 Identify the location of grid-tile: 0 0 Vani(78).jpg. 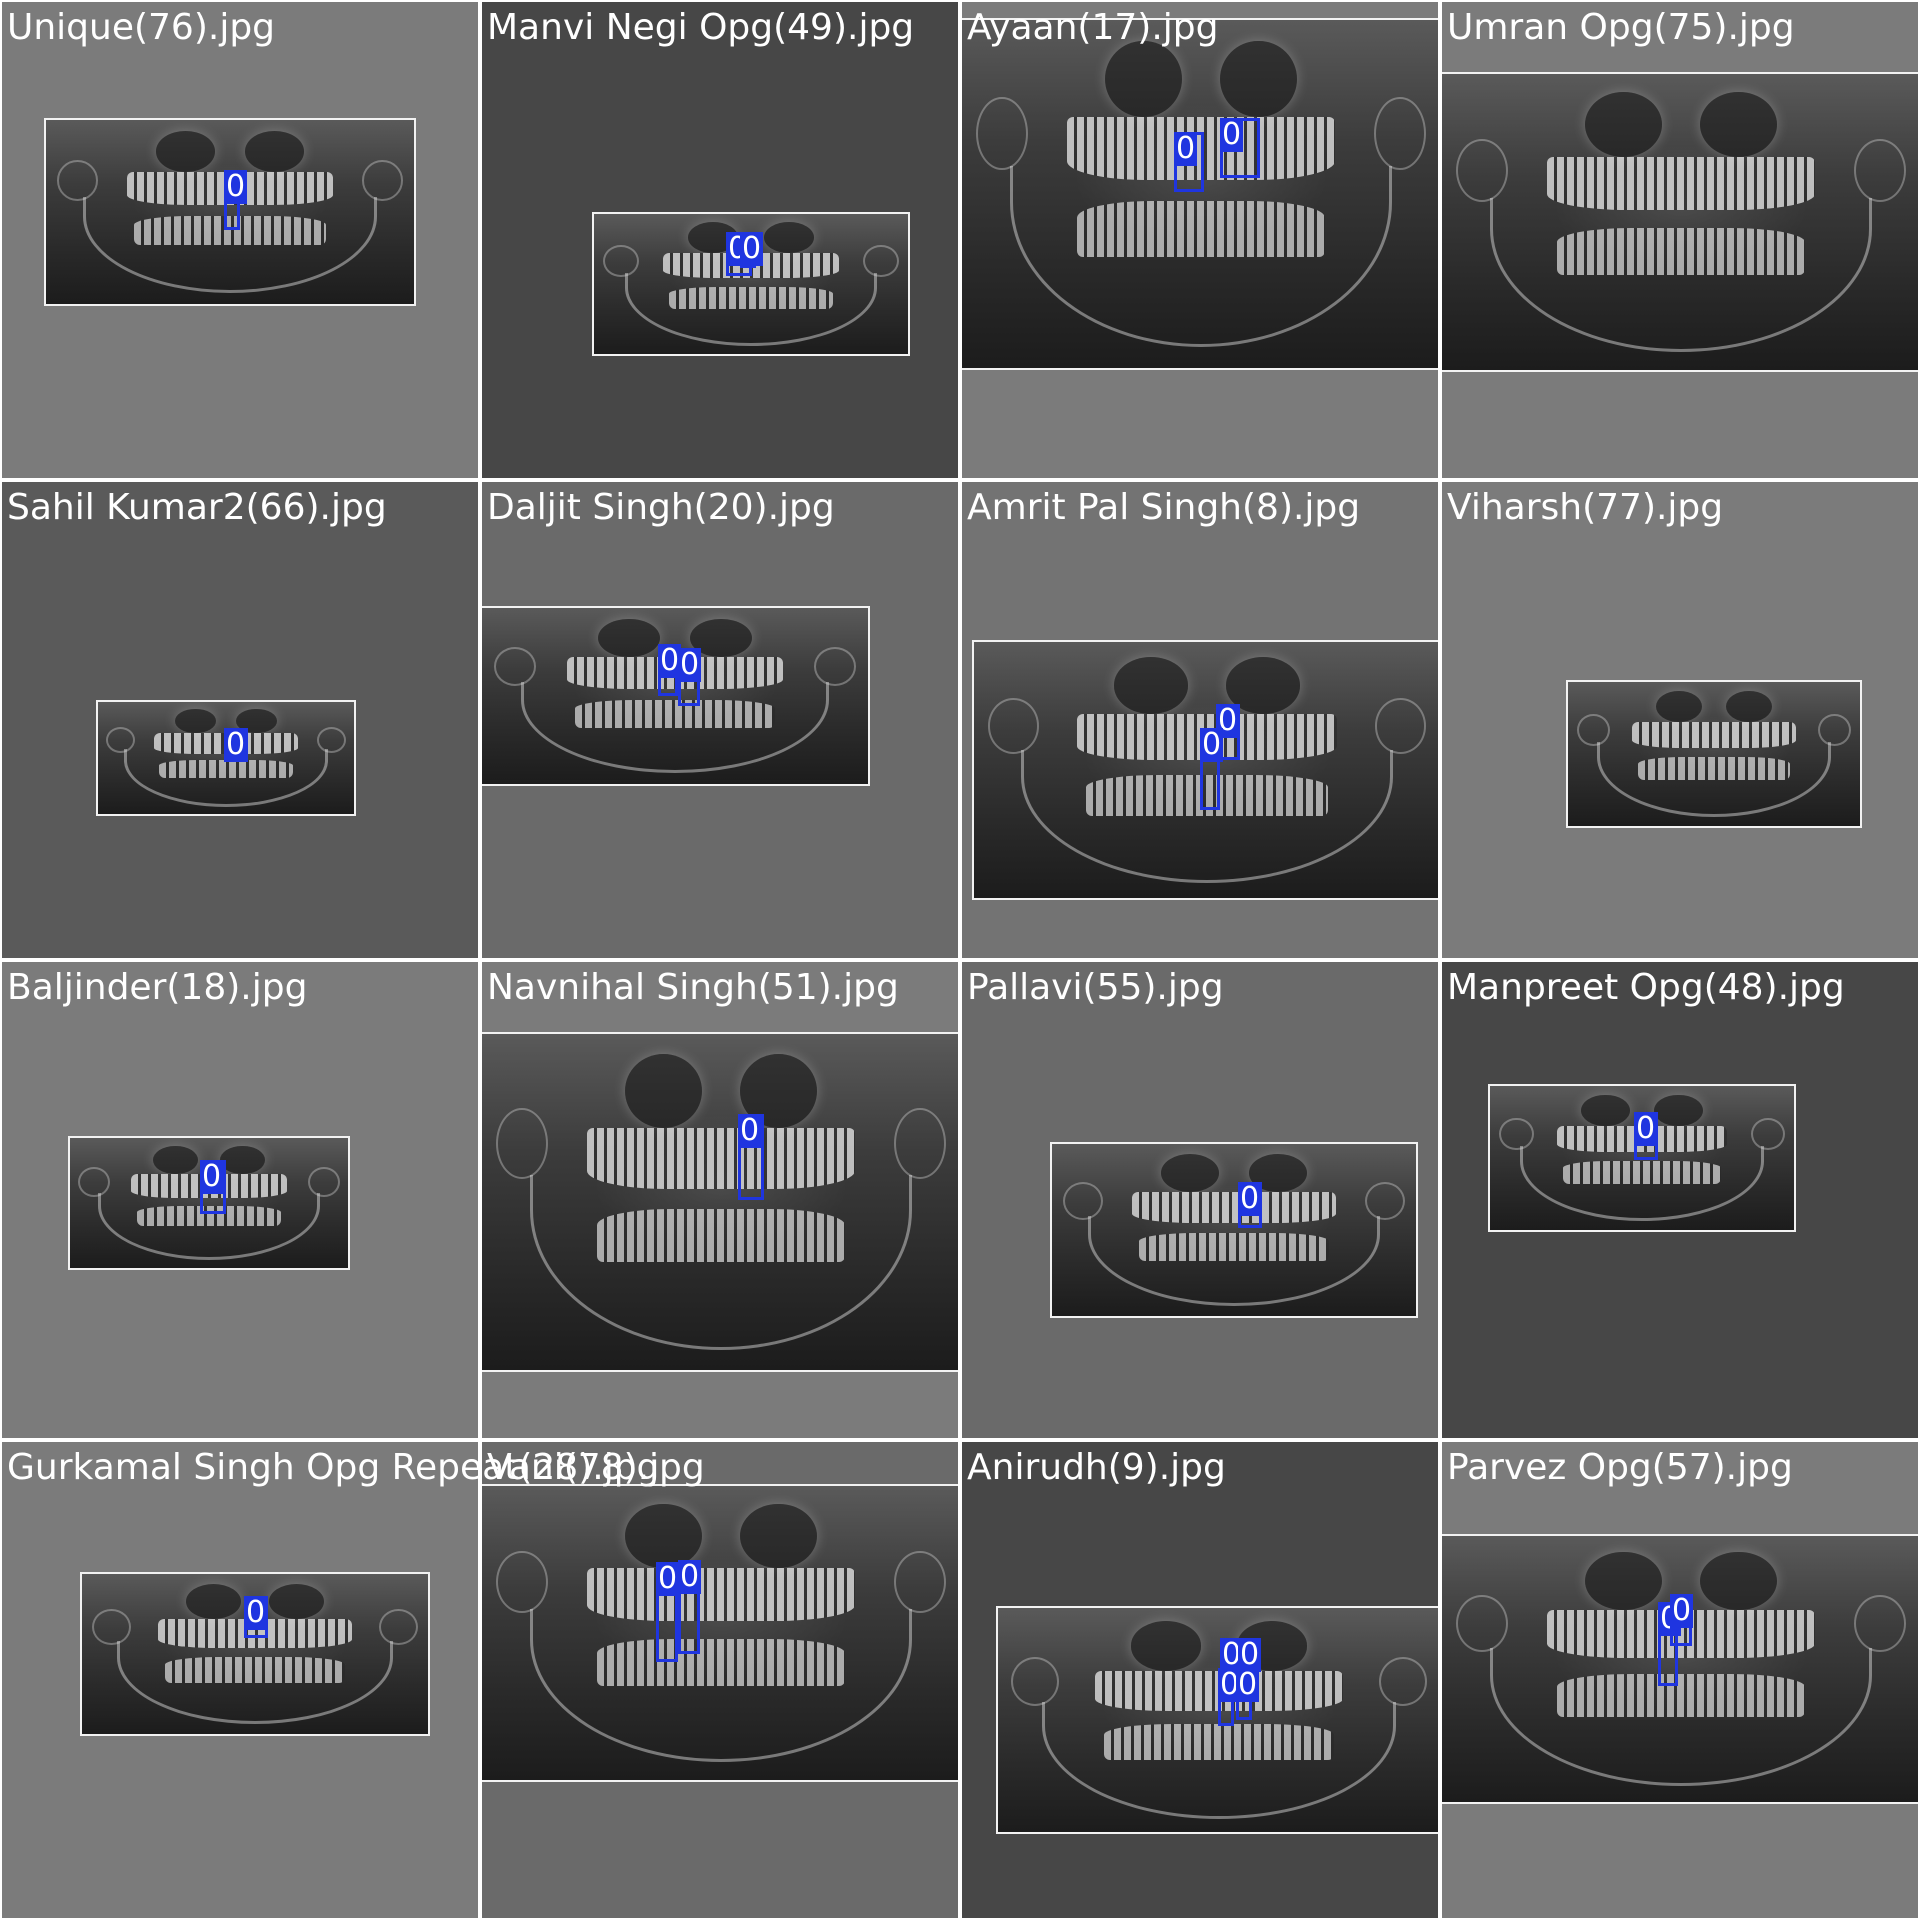
(720, 1680).